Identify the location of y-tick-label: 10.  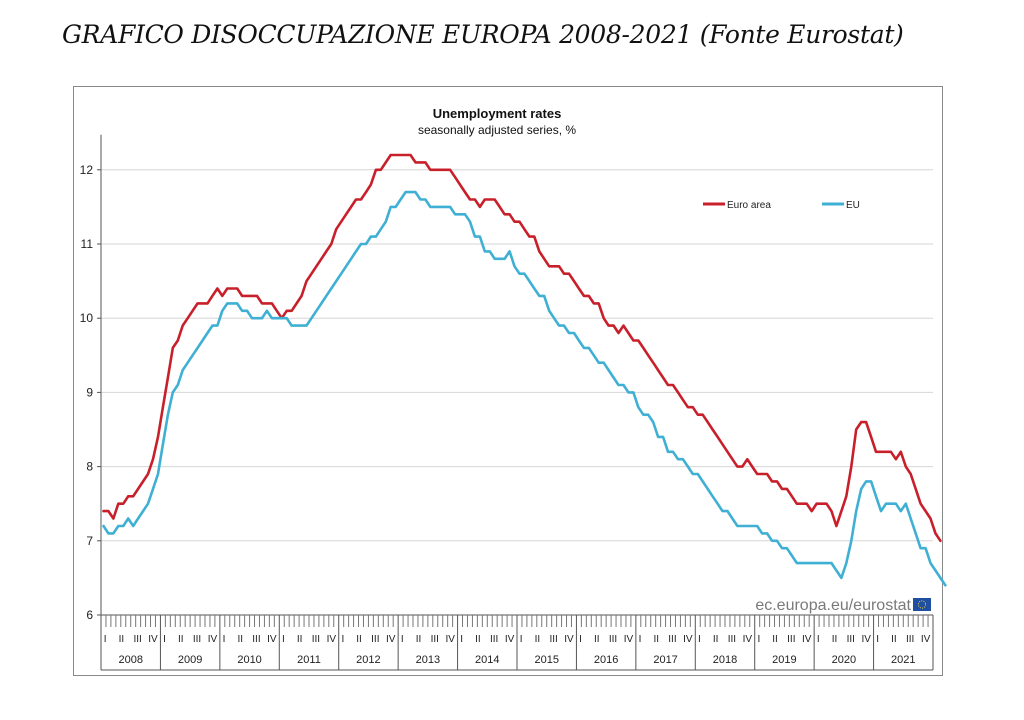
(87, 318).